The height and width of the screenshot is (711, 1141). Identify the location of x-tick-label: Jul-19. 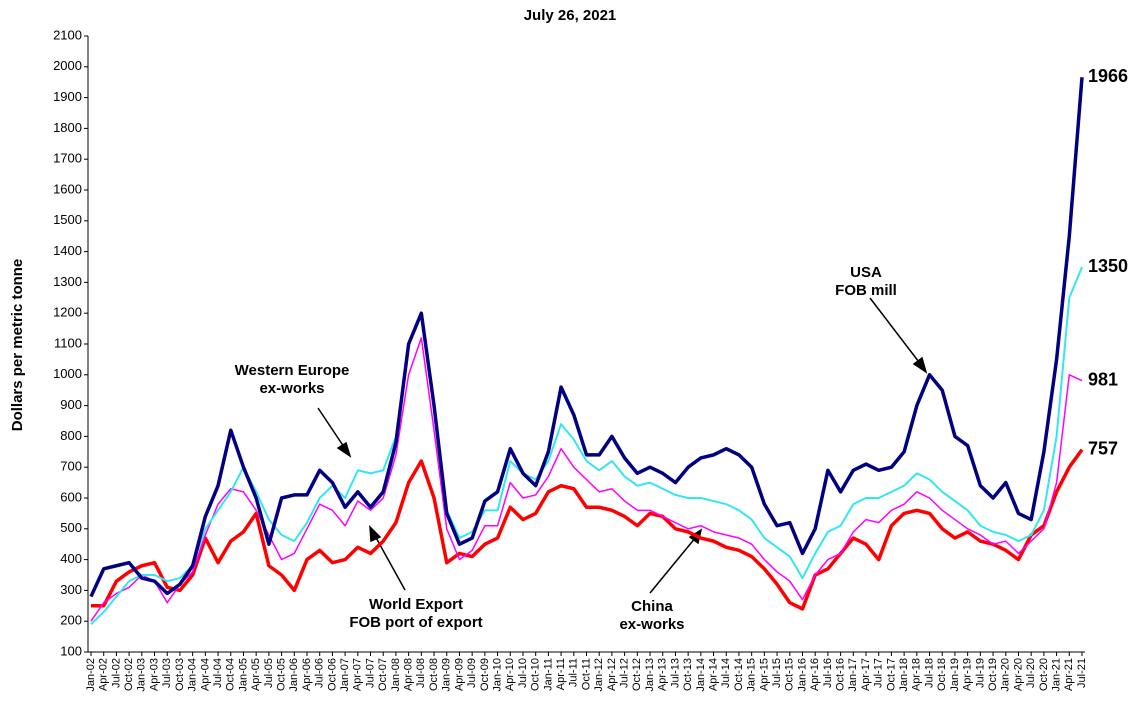
(980, 673).